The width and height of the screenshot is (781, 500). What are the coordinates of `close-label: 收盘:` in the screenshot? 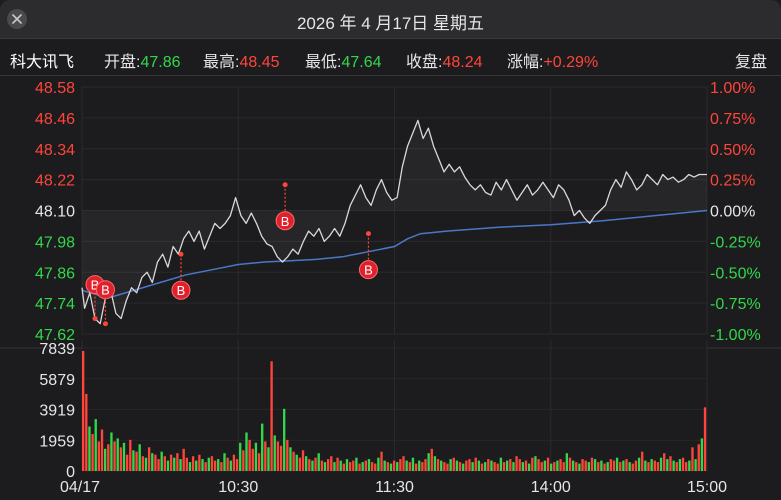 It's located at (424, 62).